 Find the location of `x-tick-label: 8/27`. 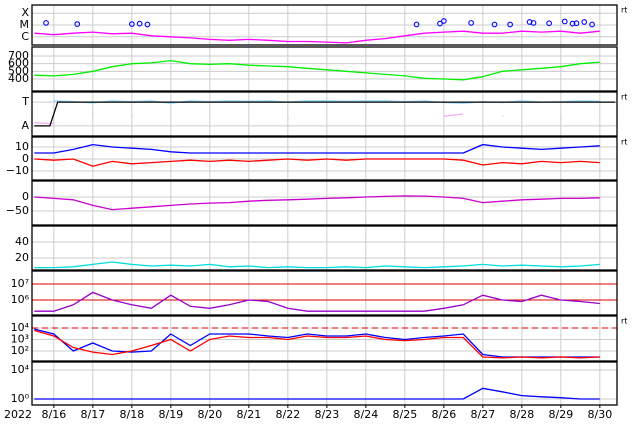

x-tick-label: 8/27 is located at coordinates (482, 414).